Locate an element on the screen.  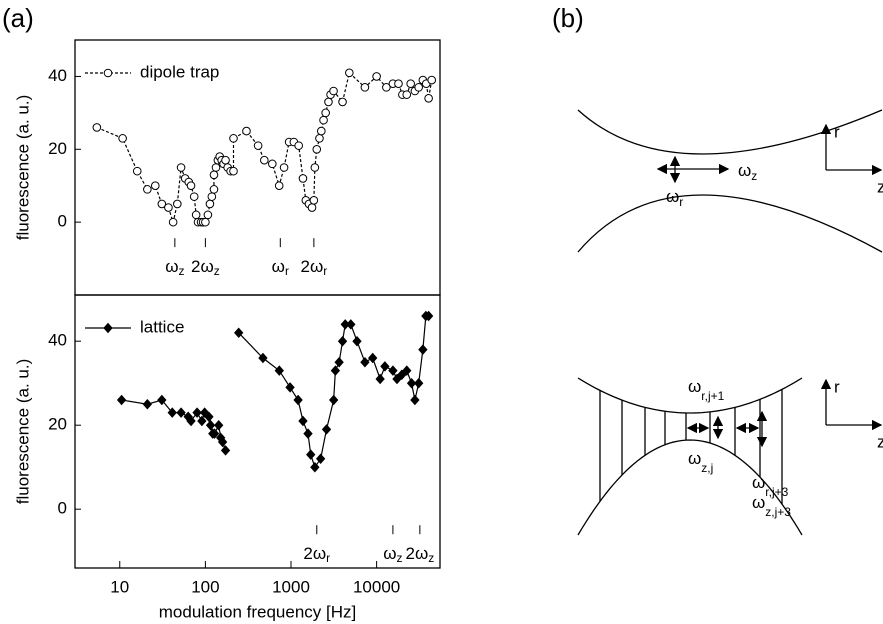
axis-label: r is located at coordinates (837, 386).